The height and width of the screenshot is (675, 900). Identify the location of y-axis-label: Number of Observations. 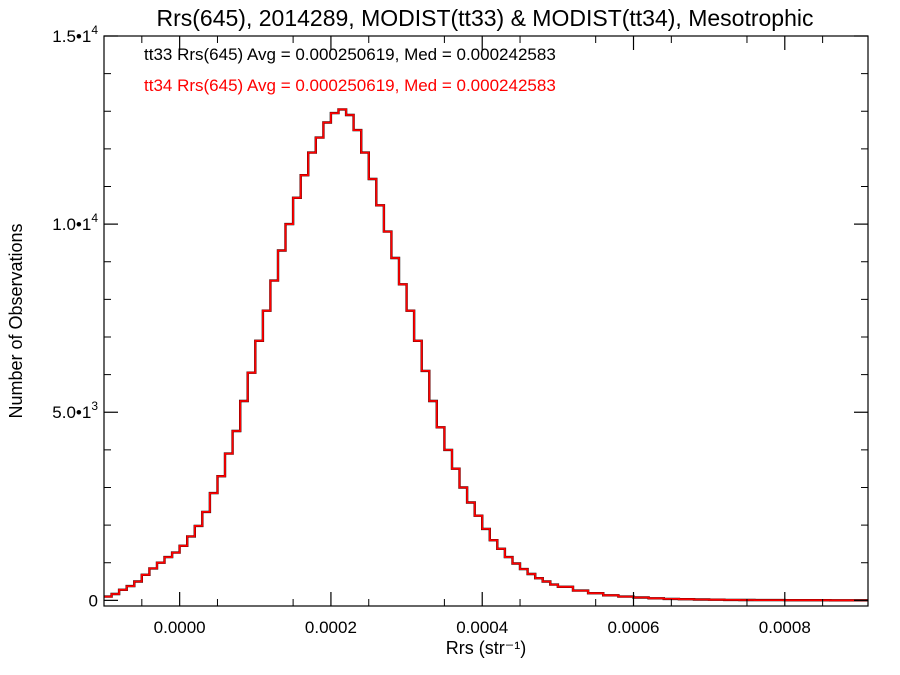
(16, 320).